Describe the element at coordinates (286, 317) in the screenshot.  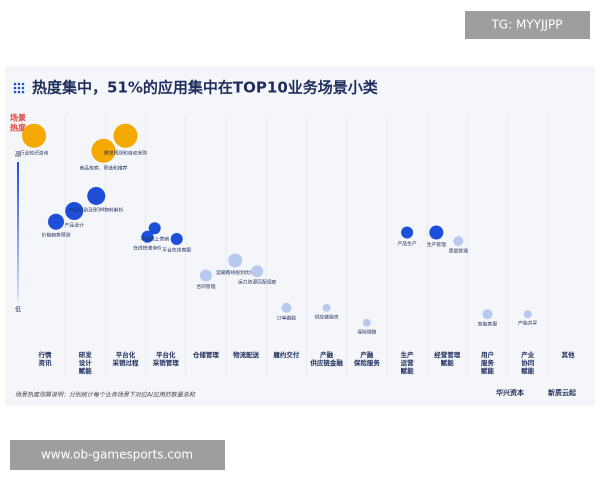
I see `bubble-label: 订单跟踪` at that location.